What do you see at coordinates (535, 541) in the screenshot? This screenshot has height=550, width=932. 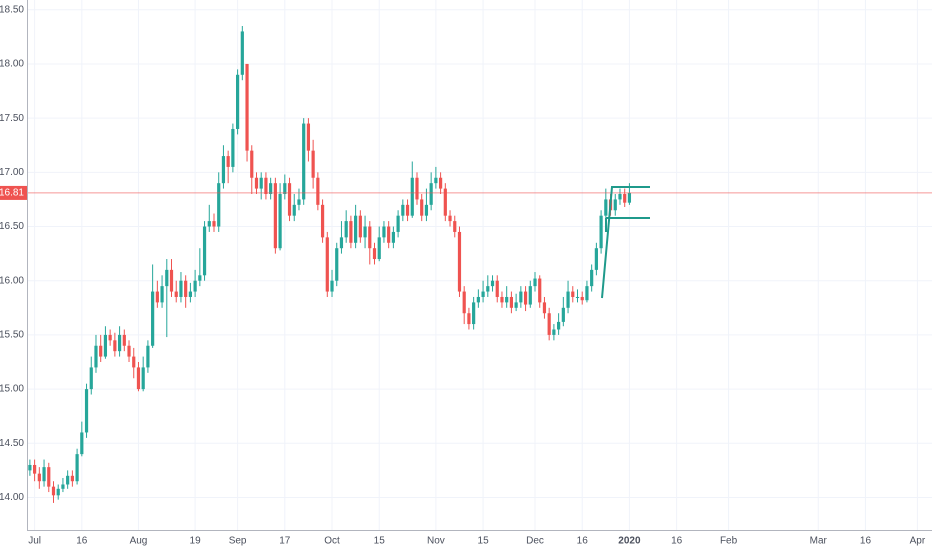 I see `x-tick-label: Dec` at bounding box center [535, 541].